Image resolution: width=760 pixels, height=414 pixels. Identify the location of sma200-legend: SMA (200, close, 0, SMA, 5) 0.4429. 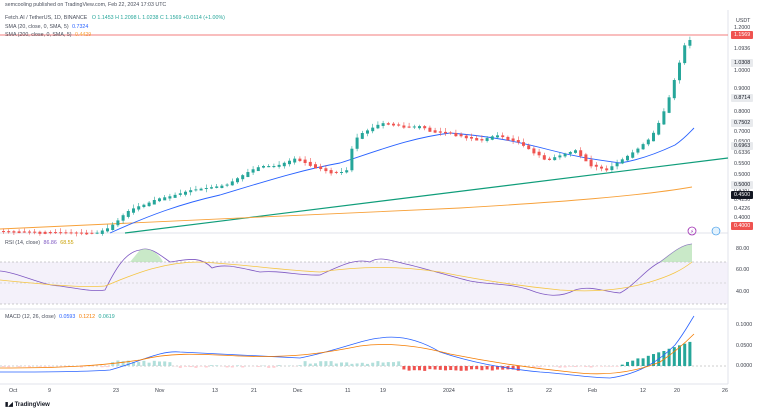
(48, 35).